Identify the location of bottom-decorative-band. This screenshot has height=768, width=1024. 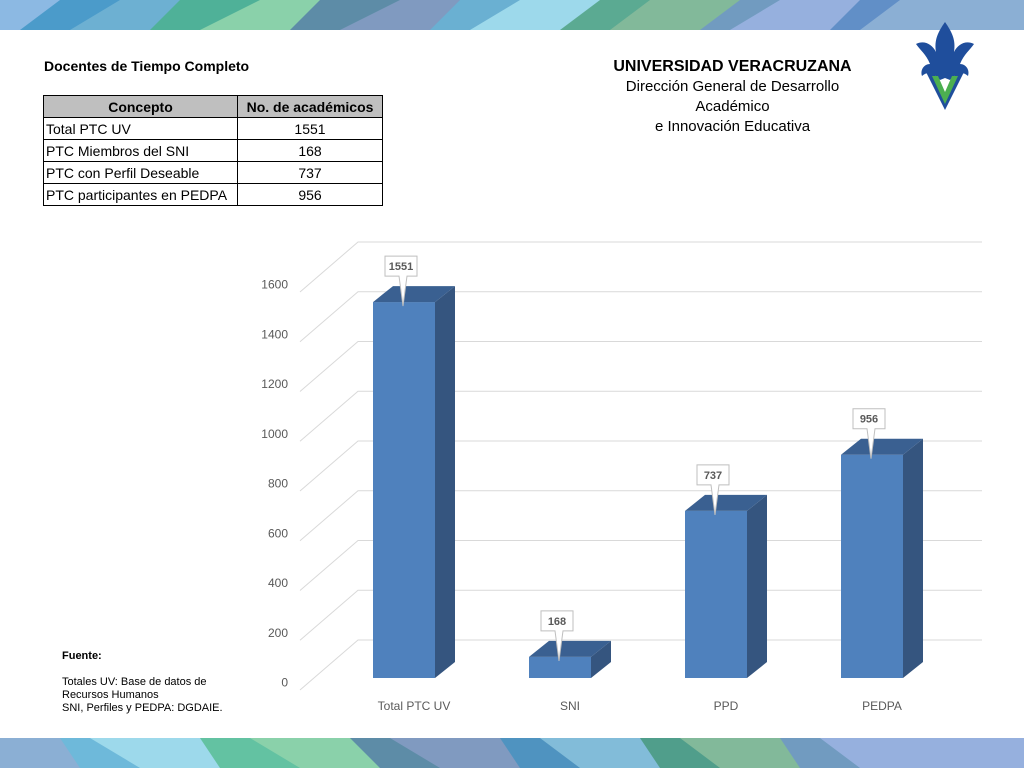
(512, 753).